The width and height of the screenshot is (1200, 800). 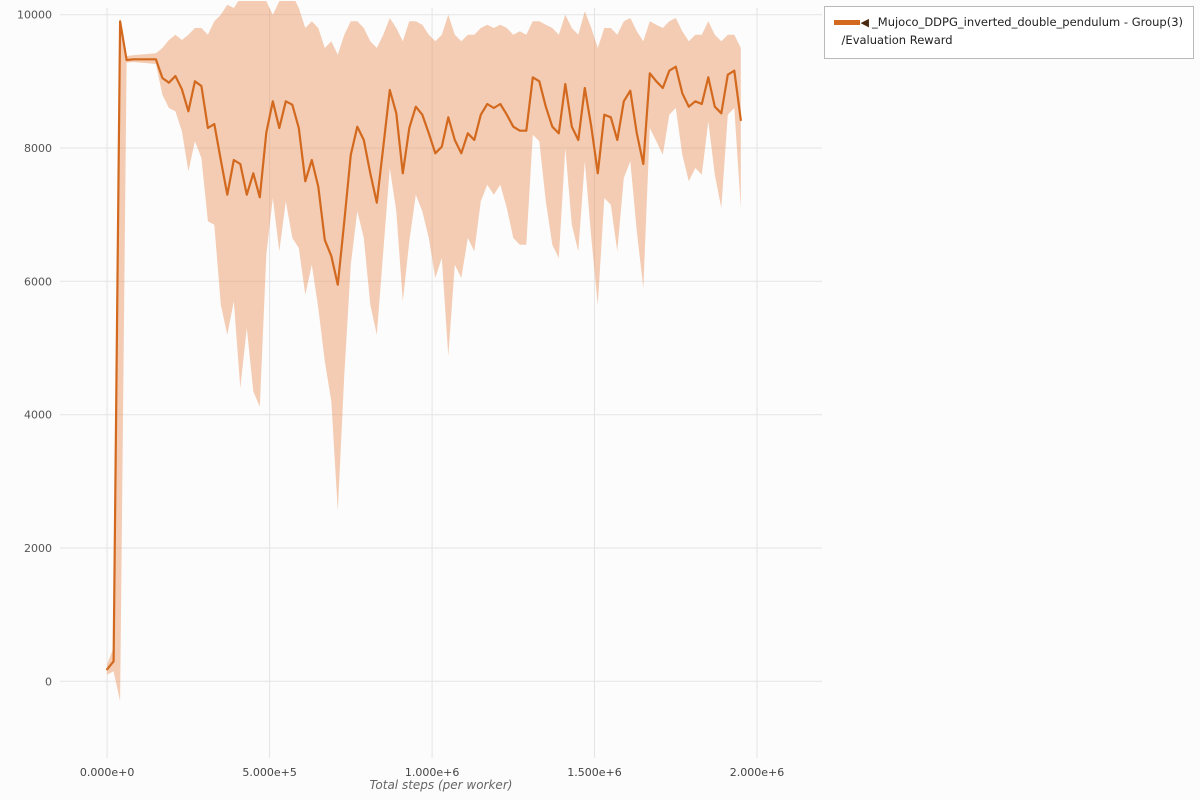 I want to click on svg-text: 0.000e+0, so click(x=107, y=772).